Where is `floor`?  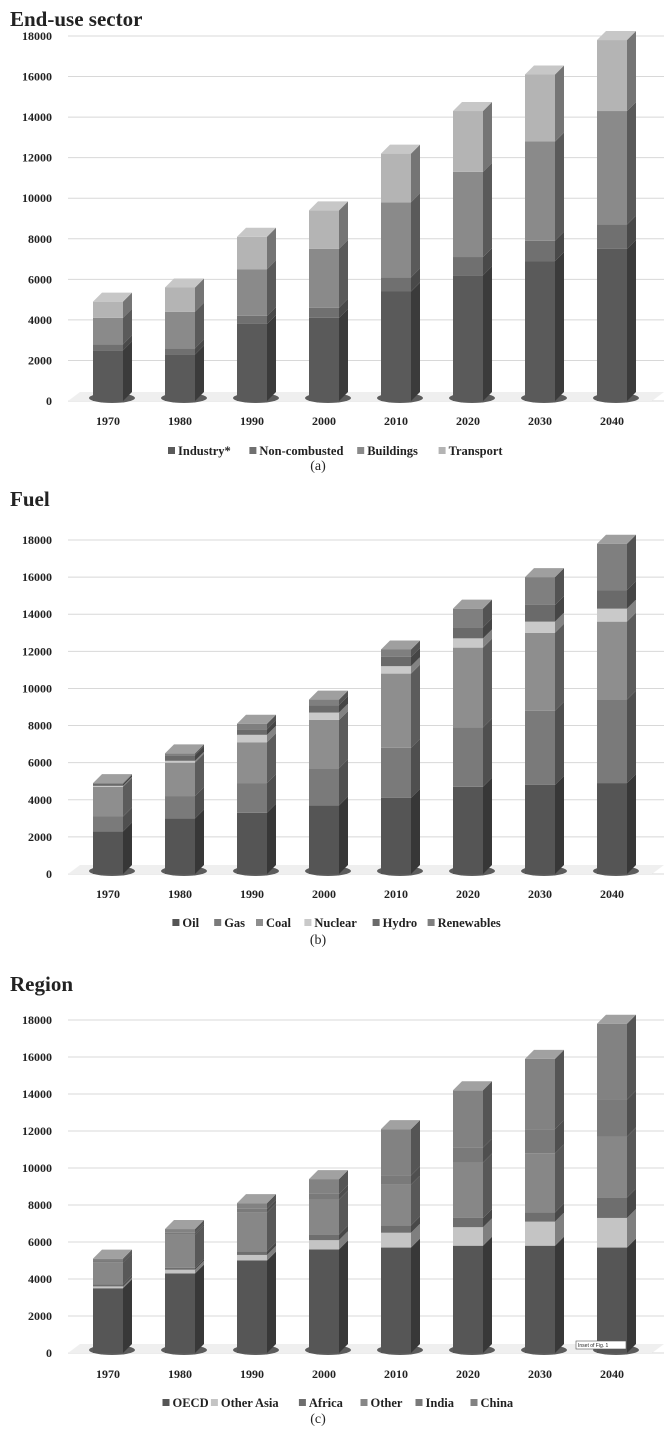
floor is located at coordinates (366, 869).